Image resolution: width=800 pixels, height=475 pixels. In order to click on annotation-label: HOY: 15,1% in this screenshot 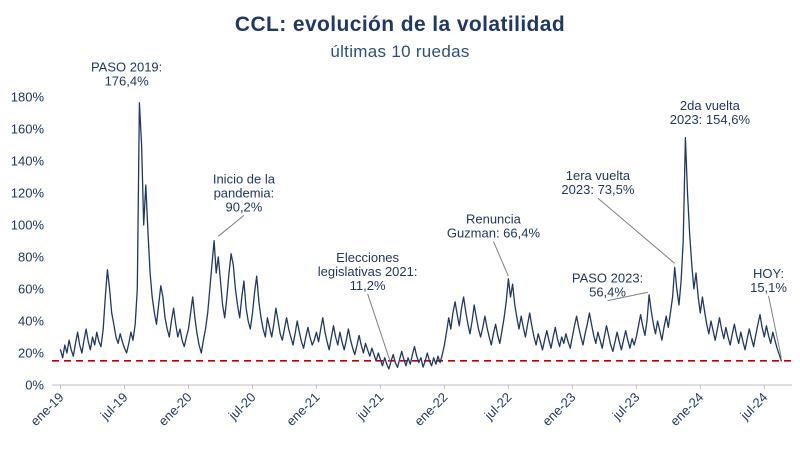, I will do `click(768, 280)`.